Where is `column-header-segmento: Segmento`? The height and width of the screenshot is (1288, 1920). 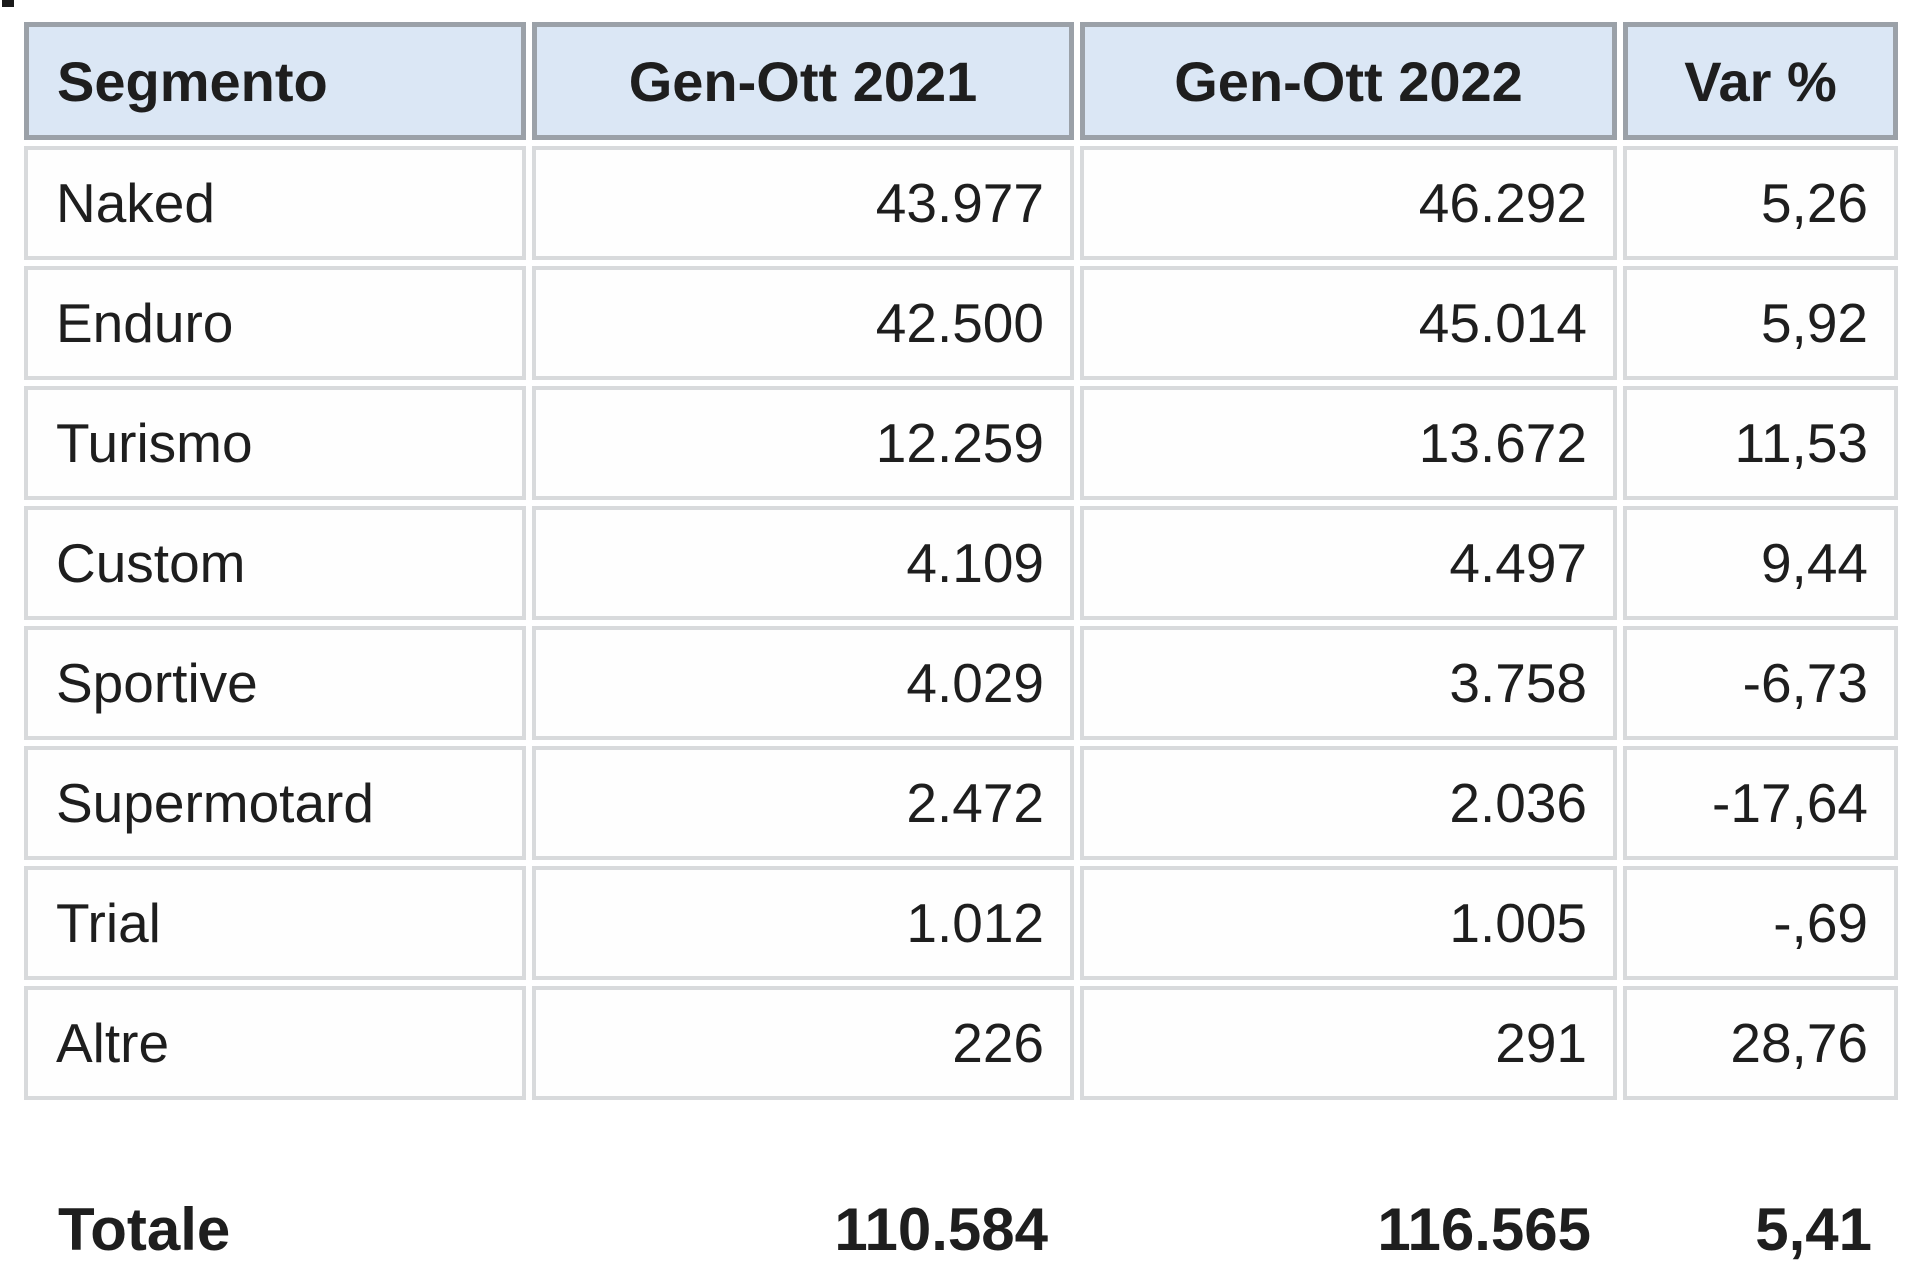
column-header-segmento: Segmento is located at coordinates (275, 81).